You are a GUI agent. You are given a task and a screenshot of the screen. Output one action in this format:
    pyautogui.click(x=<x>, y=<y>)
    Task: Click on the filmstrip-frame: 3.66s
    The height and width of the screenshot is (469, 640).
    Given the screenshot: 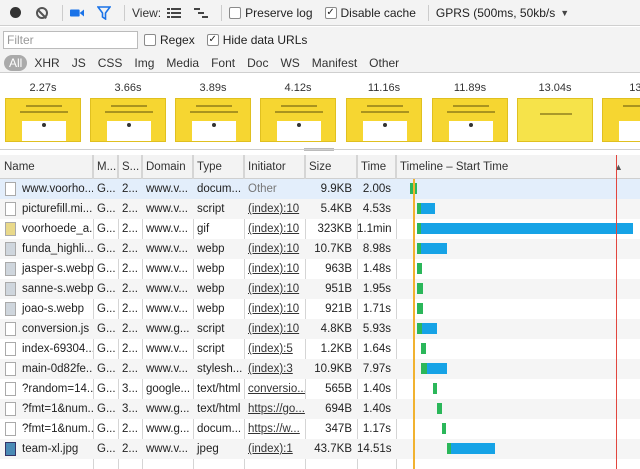 What is the action you would take?
    pyautogui.click(x=128, y=112)
    